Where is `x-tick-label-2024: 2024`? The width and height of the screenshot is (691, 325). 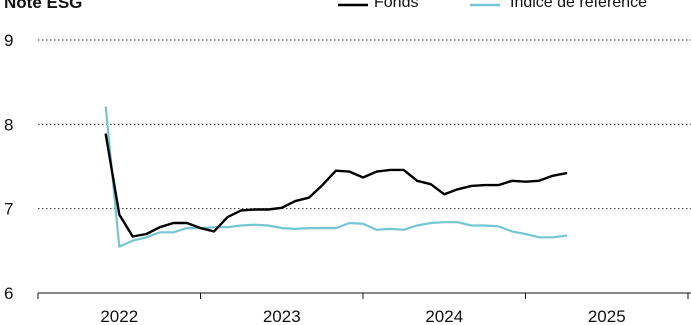 x-tick-label-2024: 2024 is located at coordinates (444, 316).